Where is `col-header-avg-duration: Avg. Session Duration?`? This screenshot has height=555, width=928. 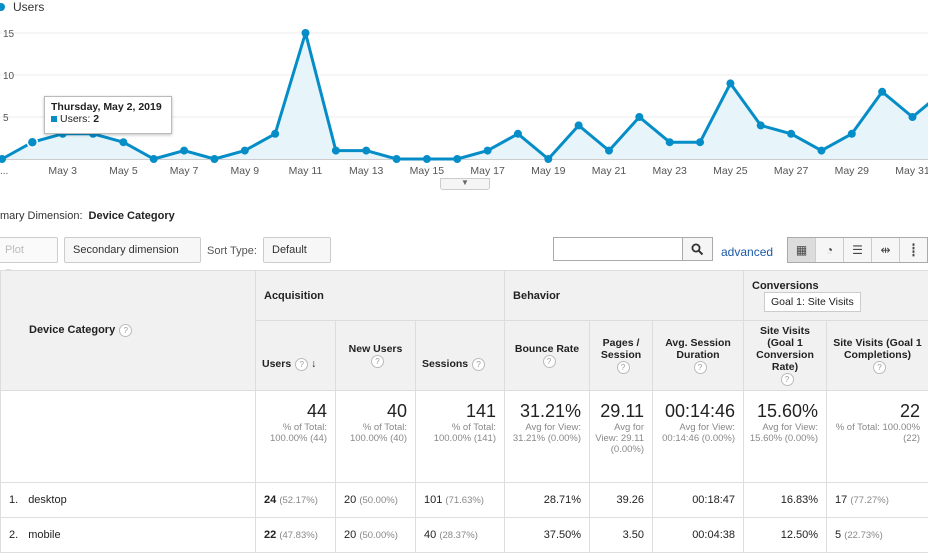 col-header-avg-duration: Avg. Session Duration? is located at coordinates (698, 355).